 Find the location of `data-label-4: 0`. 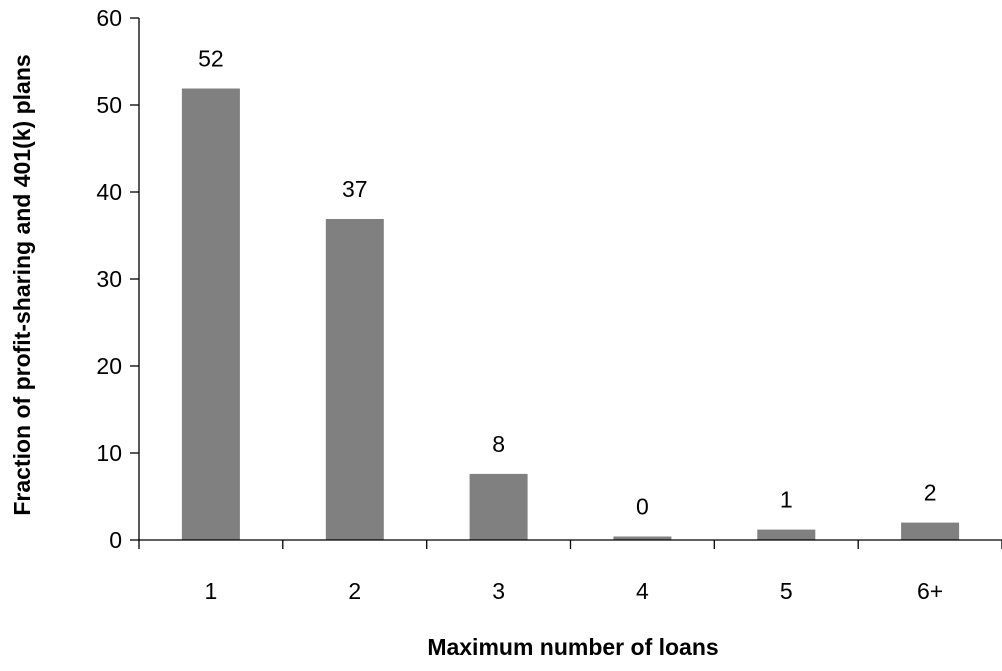

data-label-4: 0 is located at coordinates (642, 507).